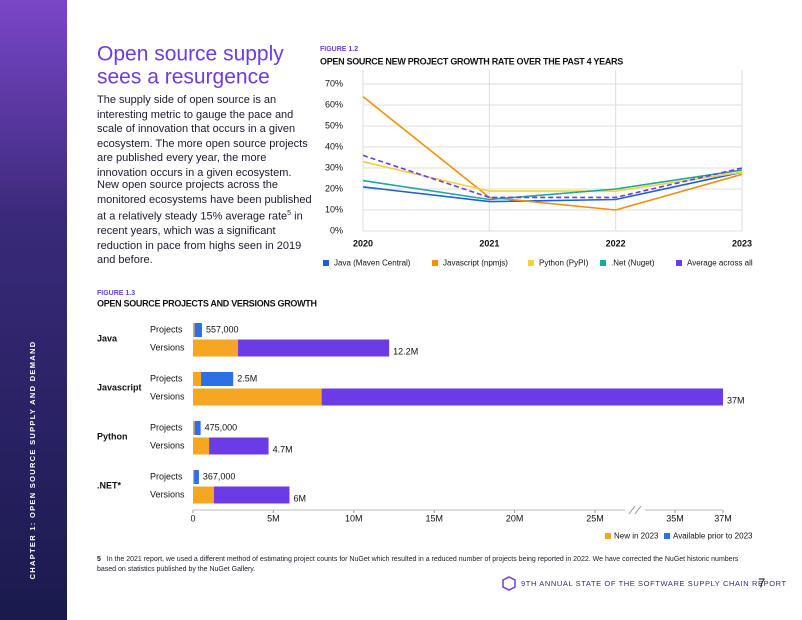 The height and width of the screenshot is (620, 802). I want to click on x-tick-label: 5M, so click(273, 518).